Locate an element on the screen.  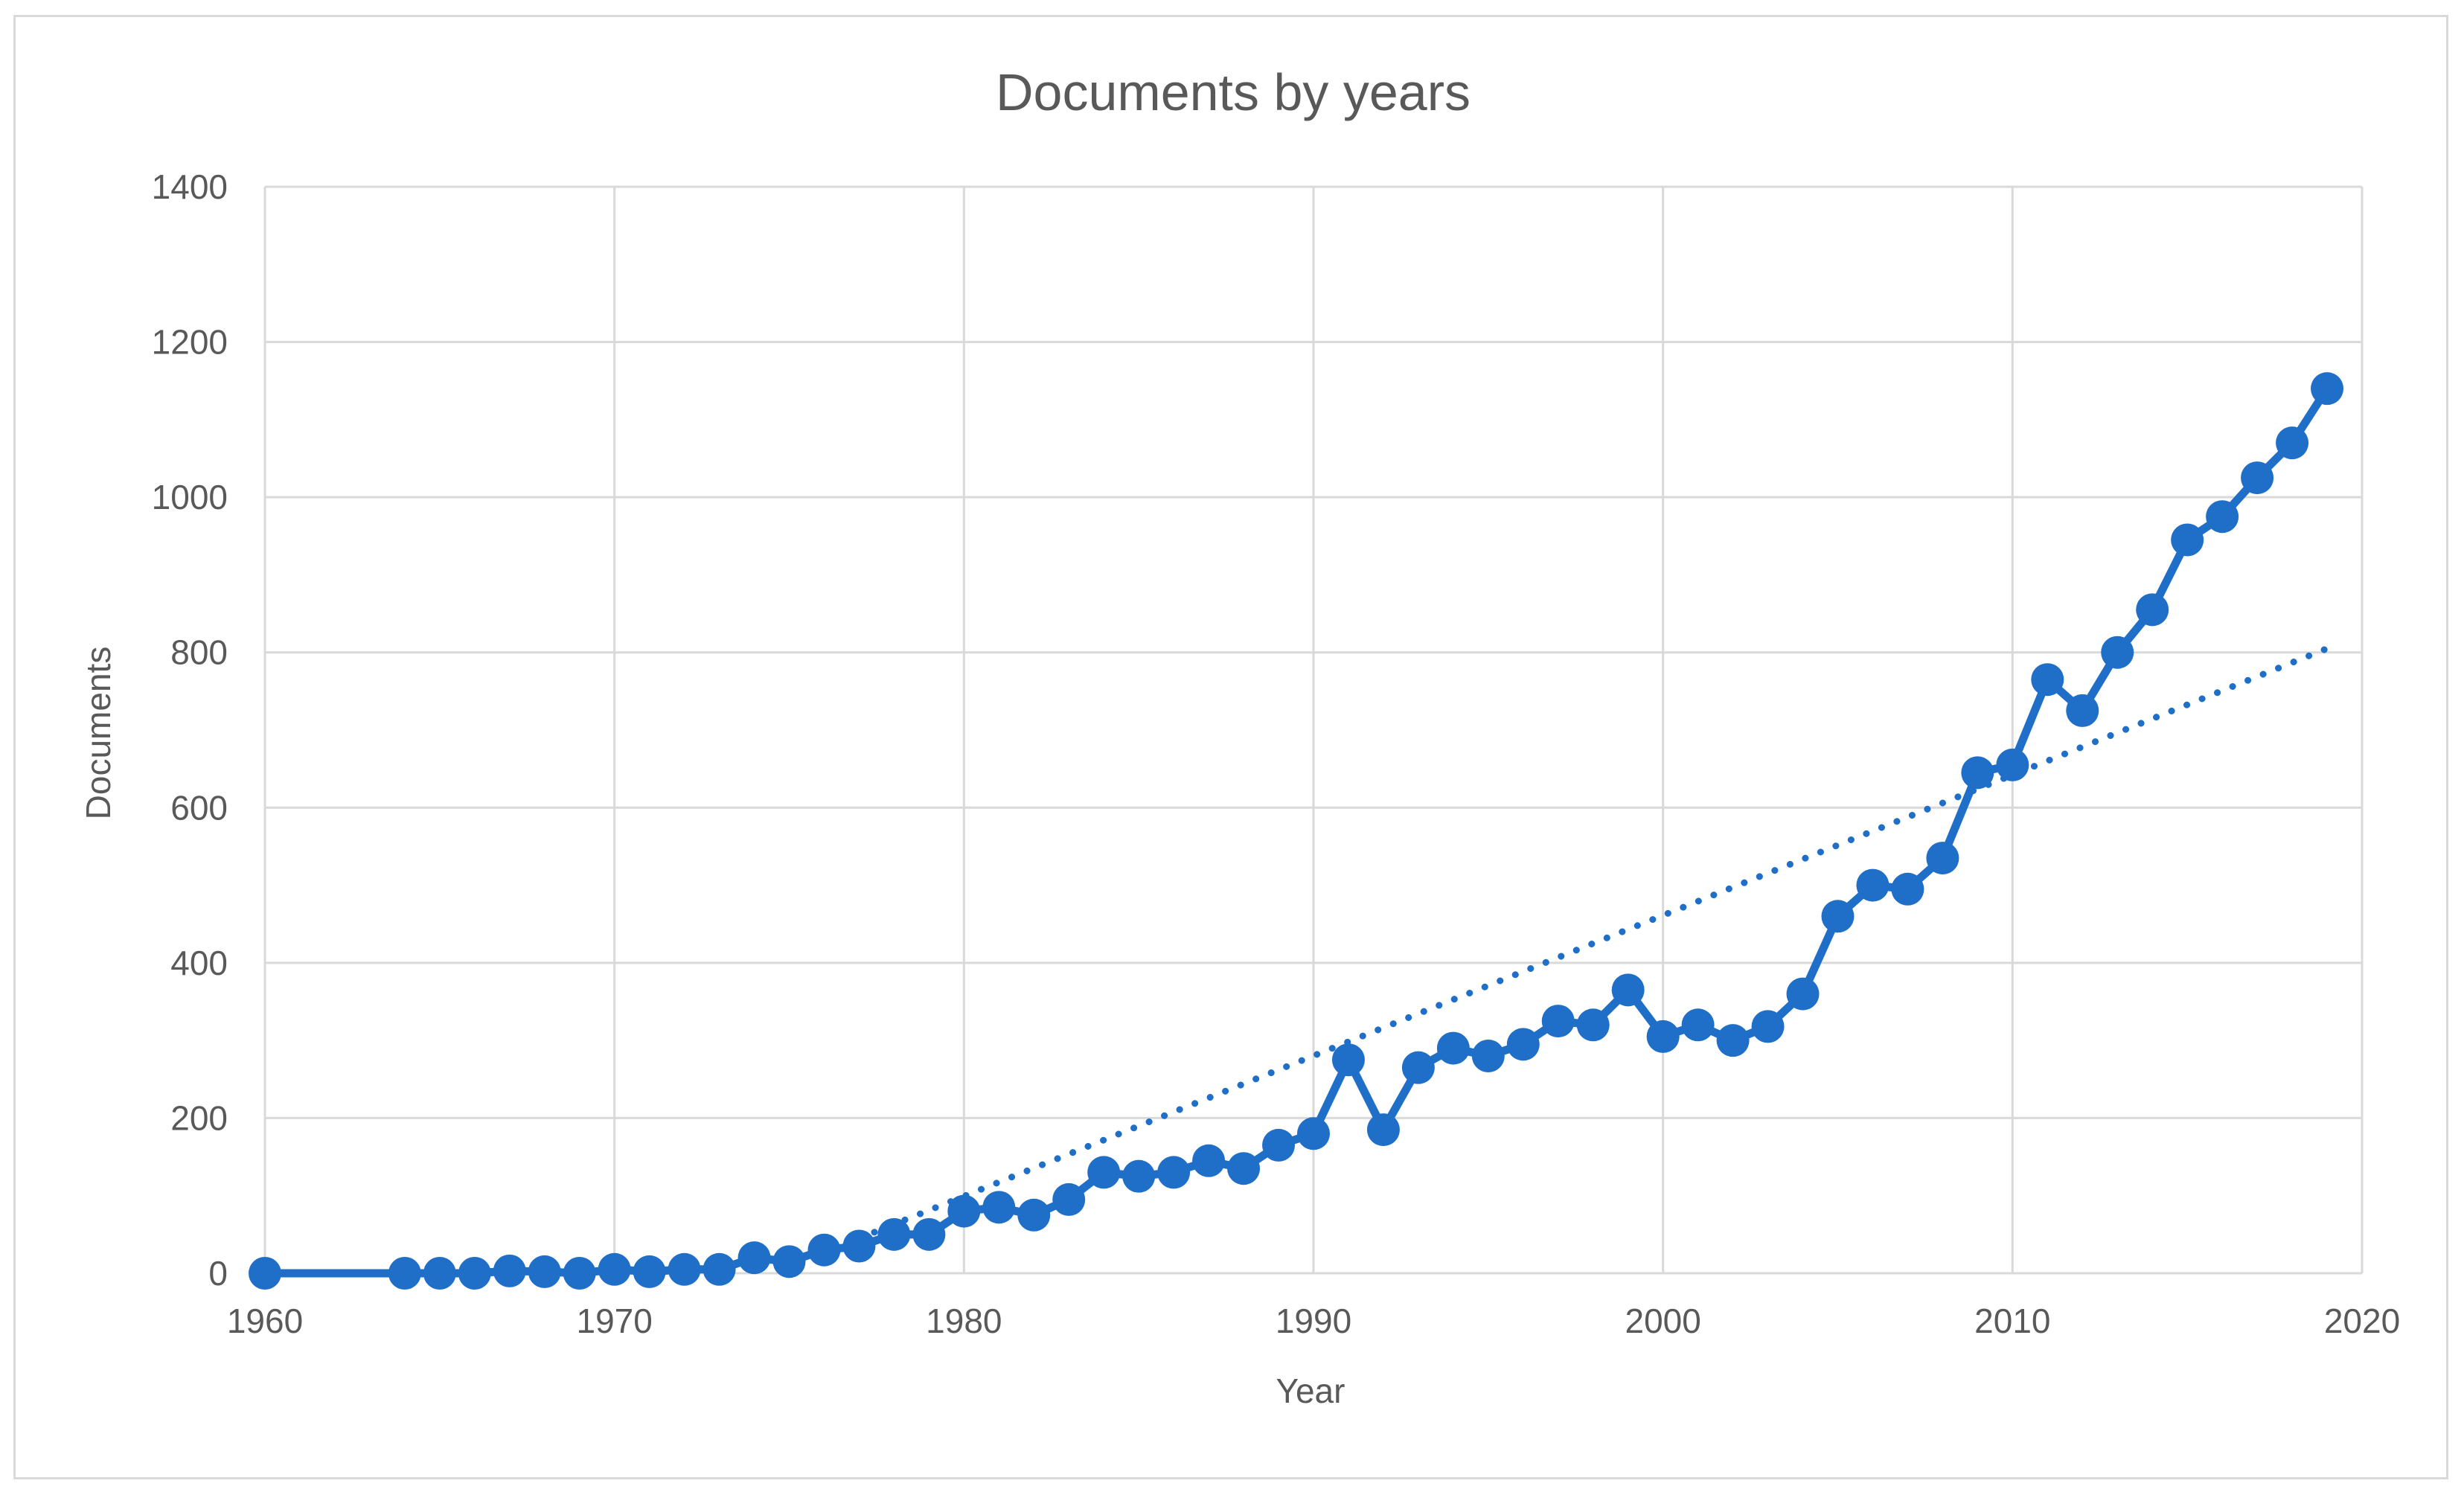
data-point-1973 is located at coordinates (719, 1269).